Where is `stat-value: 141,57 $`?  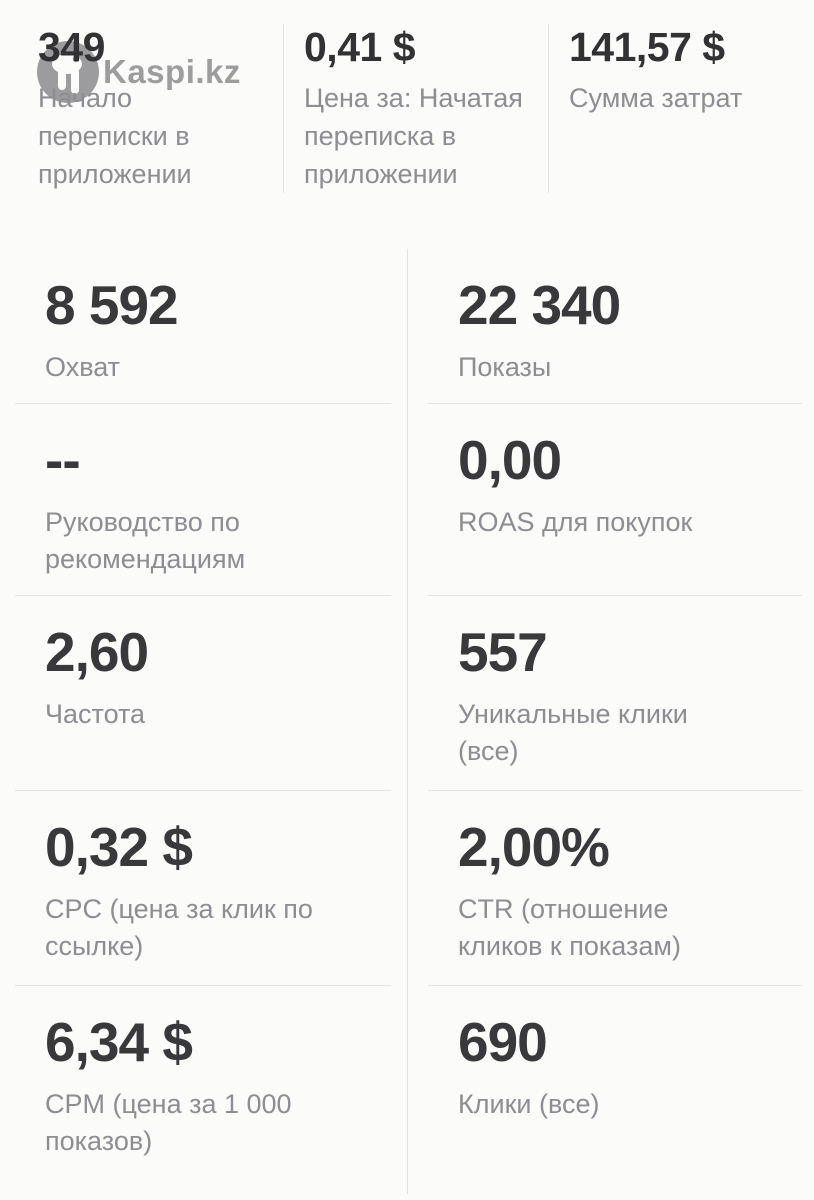
stat-value: 141,57 $ is located at coordinates (647, 47).